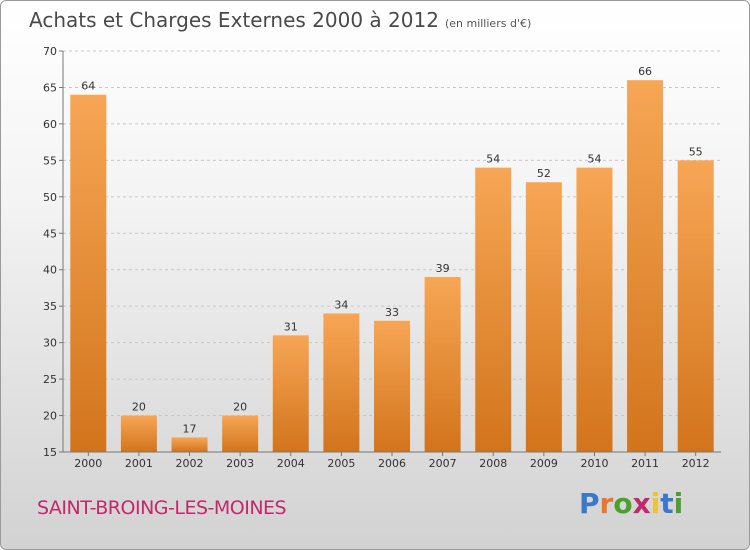 The image size is (750, 550). What do you see at coordinates (392, 463) in the screenshot?
I see `x-tick-label: 2006` at bounding box center [392, 463].